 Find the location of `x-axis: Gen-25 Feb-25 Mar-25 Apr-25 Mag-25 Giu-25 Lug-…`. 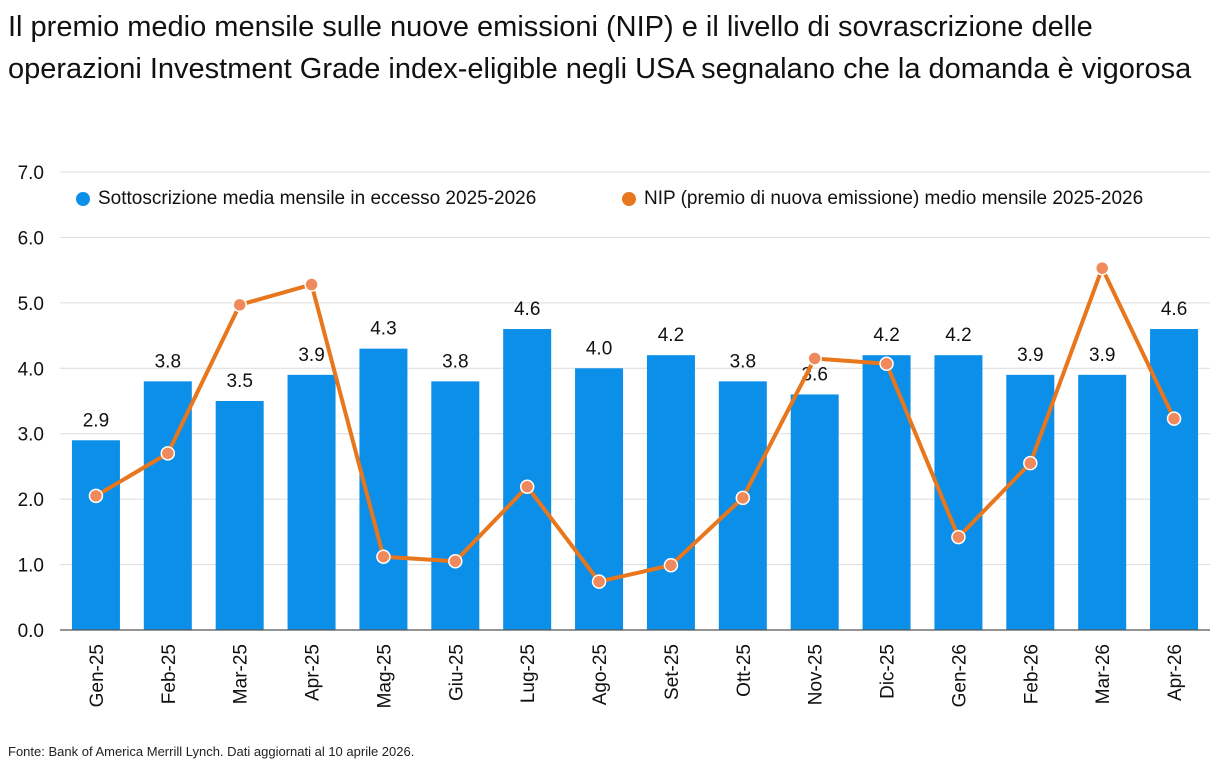

x-axis: Gen-25 Feb-25 Mar-25 Apr-25 Mag-25 Giu-25 Lug-… is located at coordinates (635, 668).